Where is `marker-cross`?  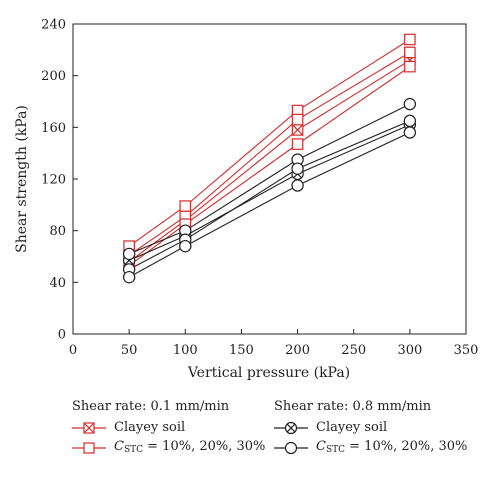 marker-cross is located at coordinates (297, 130).